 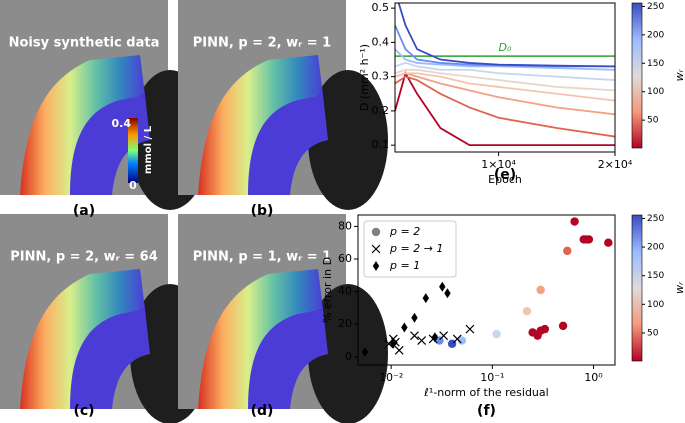 What do you see at coordinates (345, 291) in the screenshot?
I see `y-tick-label: 40` at bounding box center [345, 291].